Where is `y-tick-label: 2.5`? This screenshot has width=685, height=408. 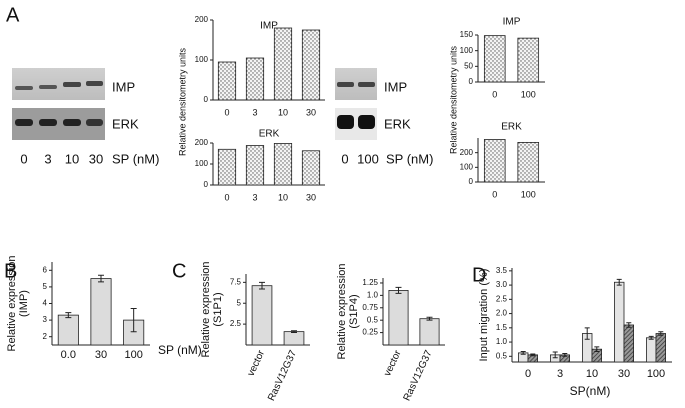
y-tick-label: 2.5 is located at coordinates (502, 298).